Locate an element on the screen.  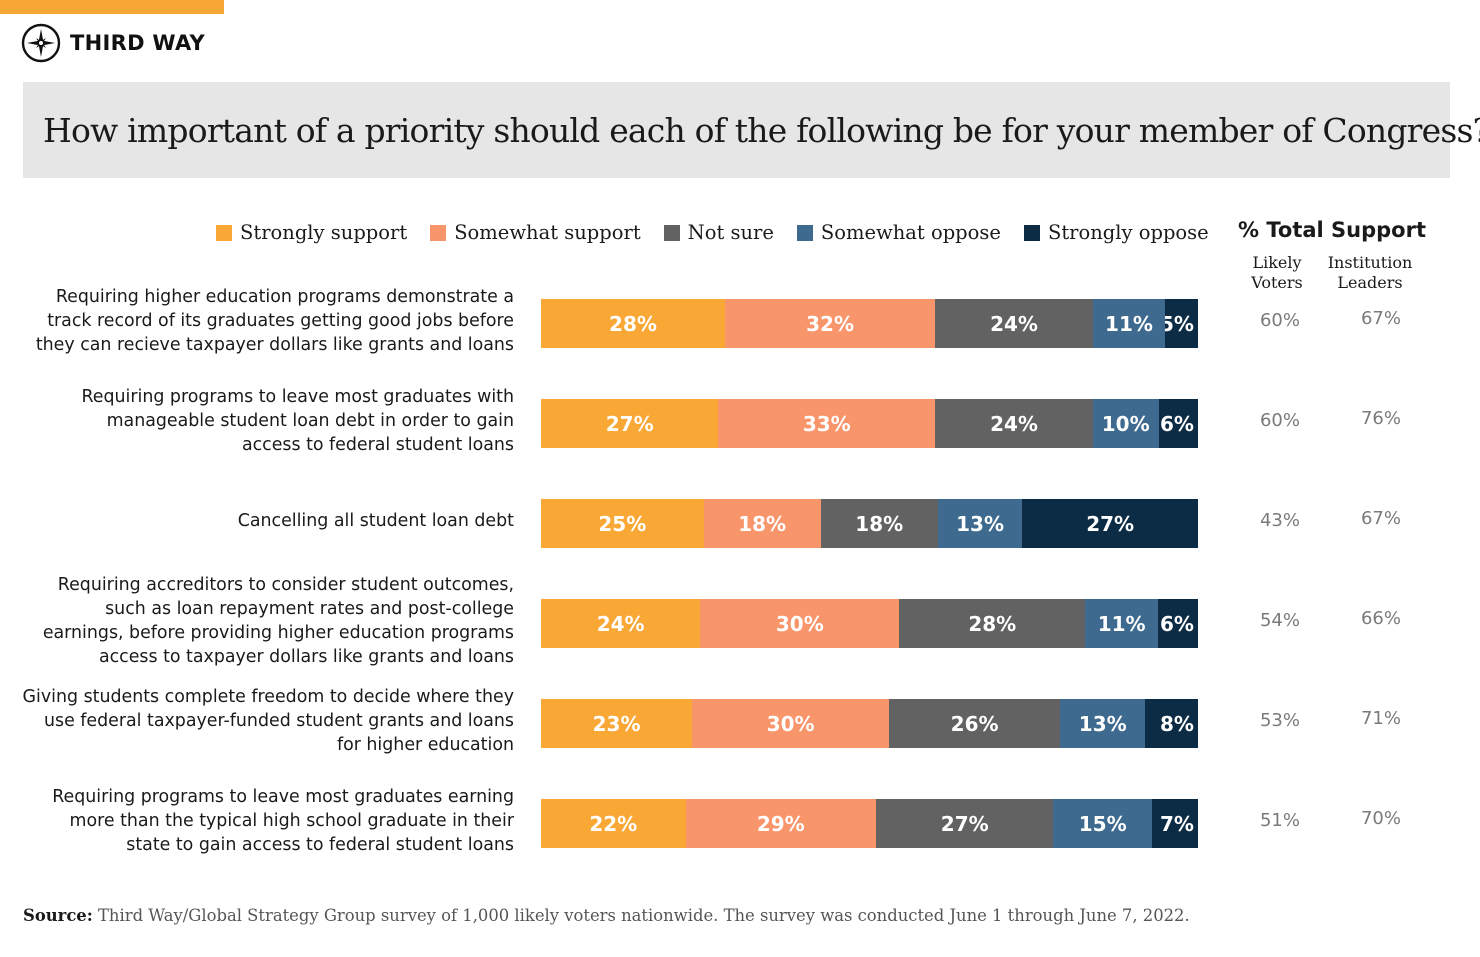
stacked-bar: 22% 29% 27% 15% 7% is located at coordinates (869, 823).